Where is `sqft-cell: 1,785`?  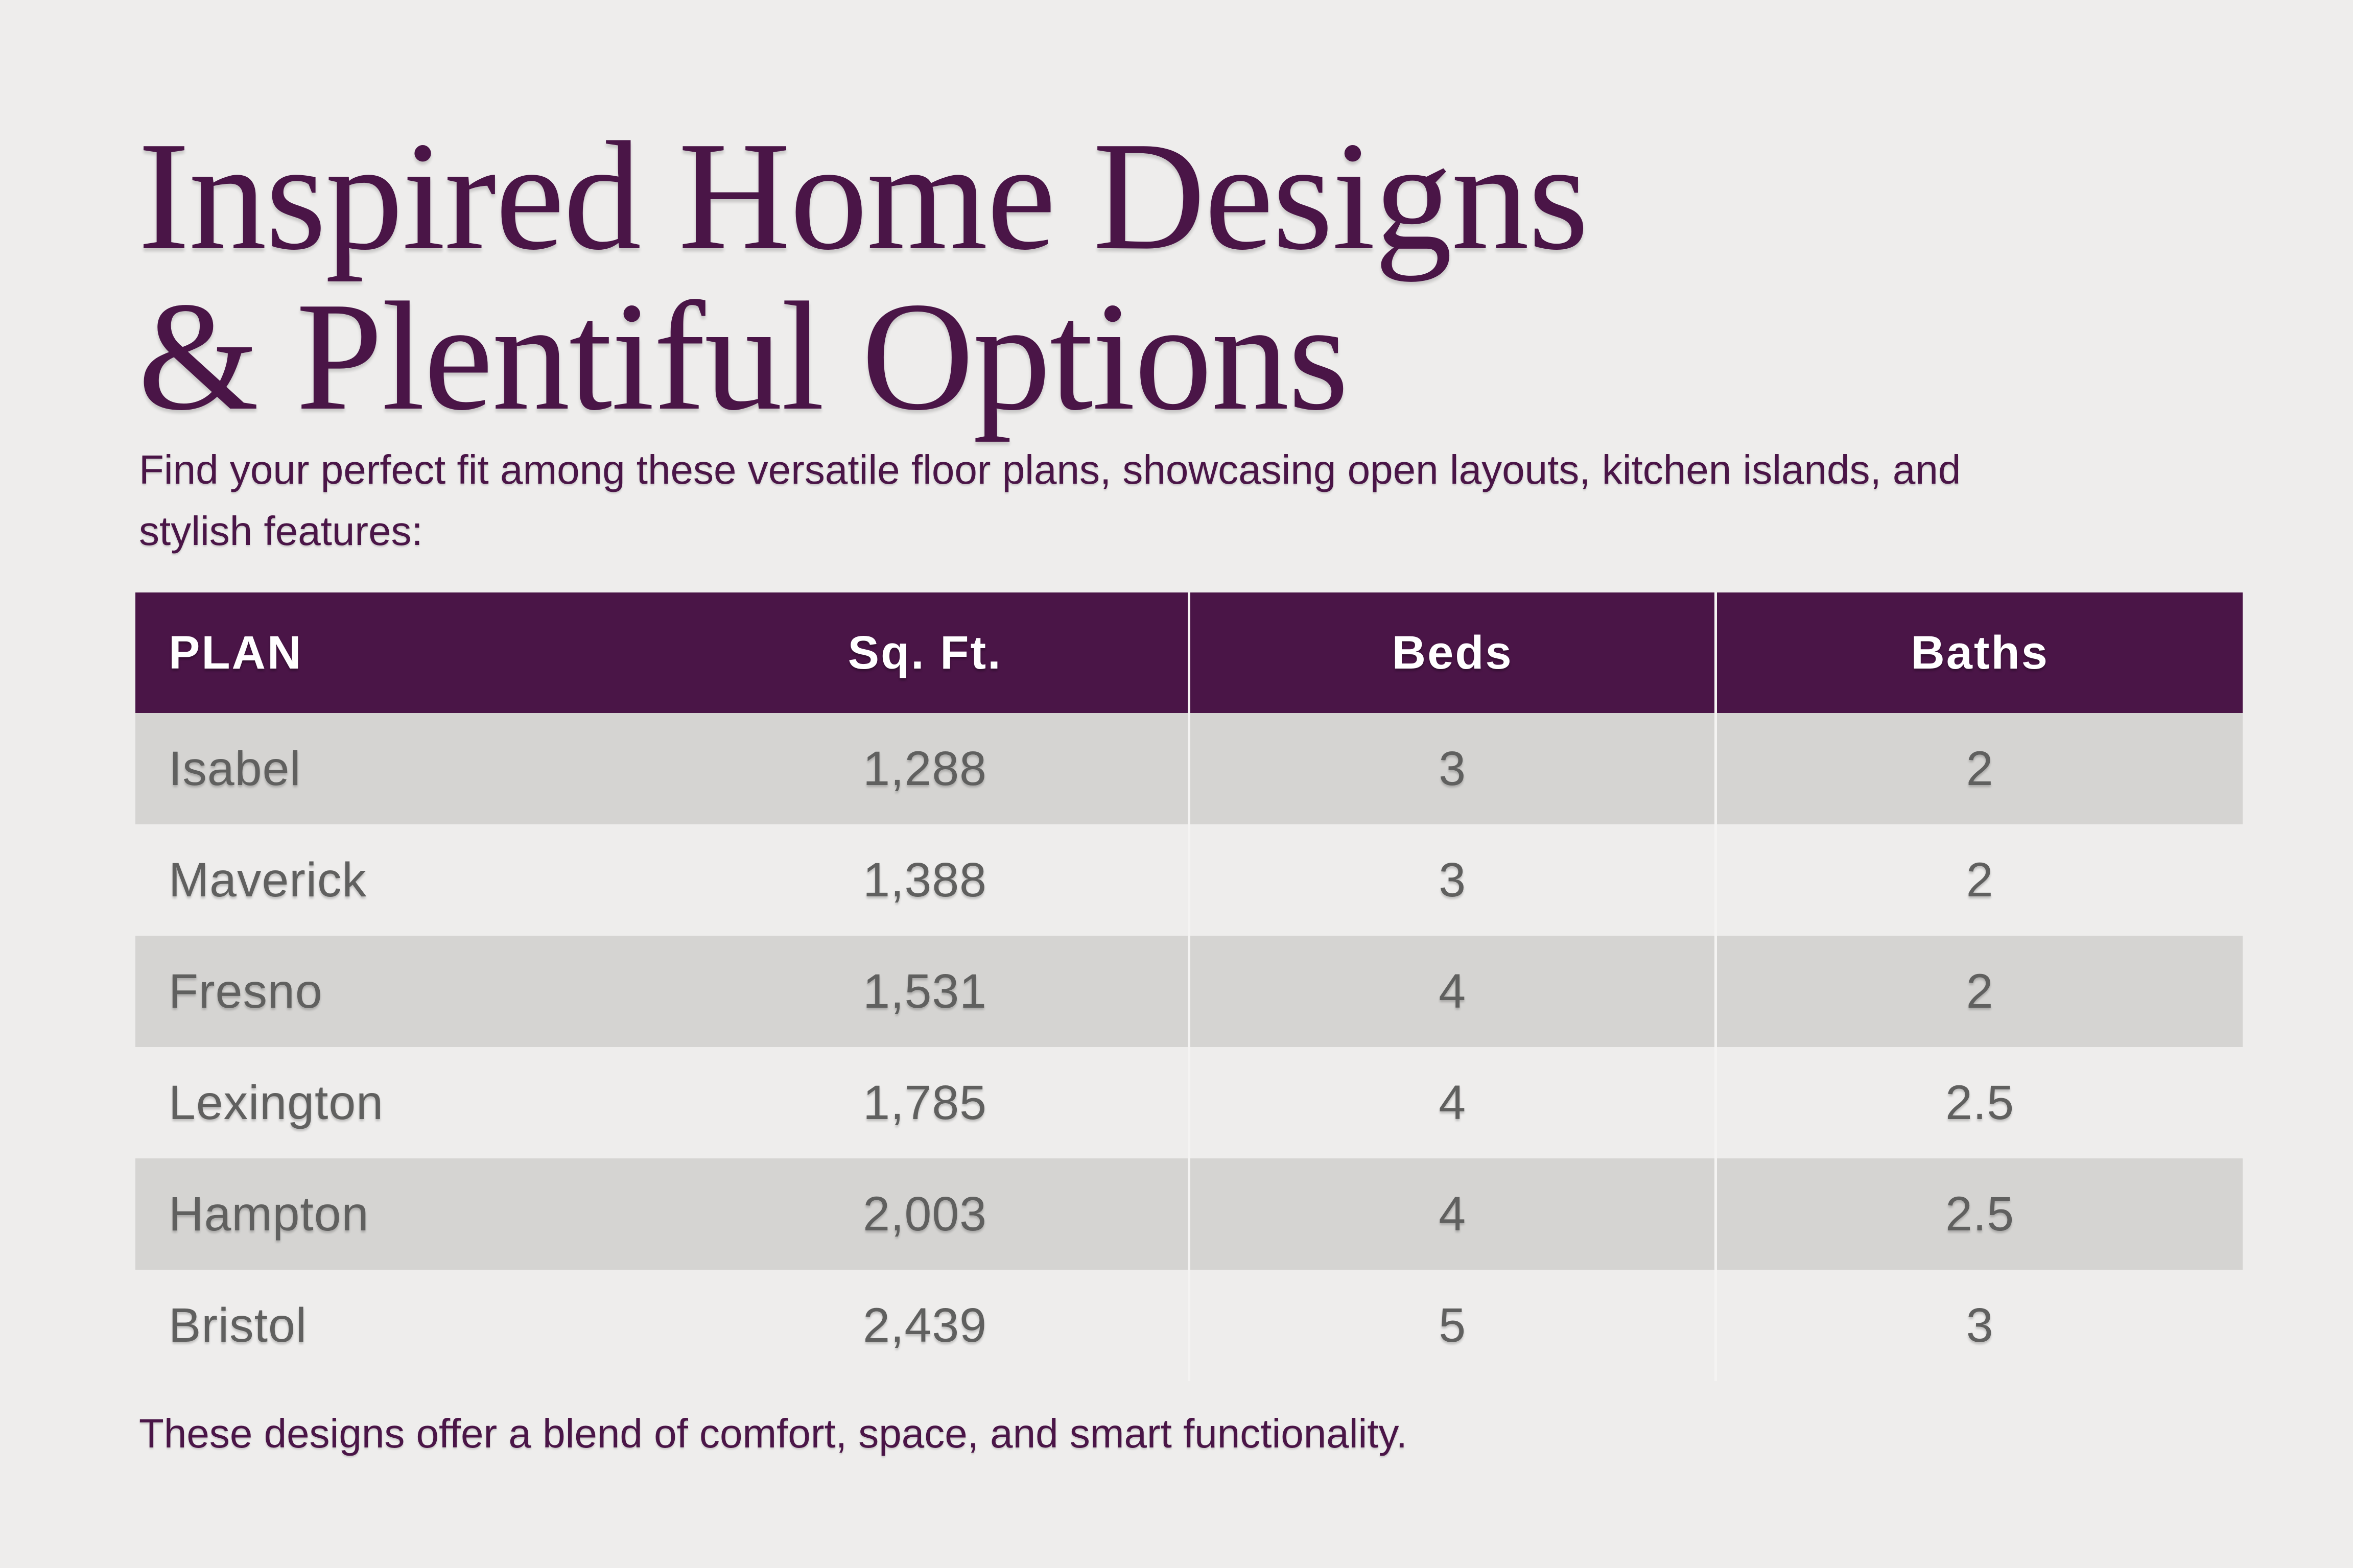 sqft-cell: 1,785 is located at coordinates (926, 1103).